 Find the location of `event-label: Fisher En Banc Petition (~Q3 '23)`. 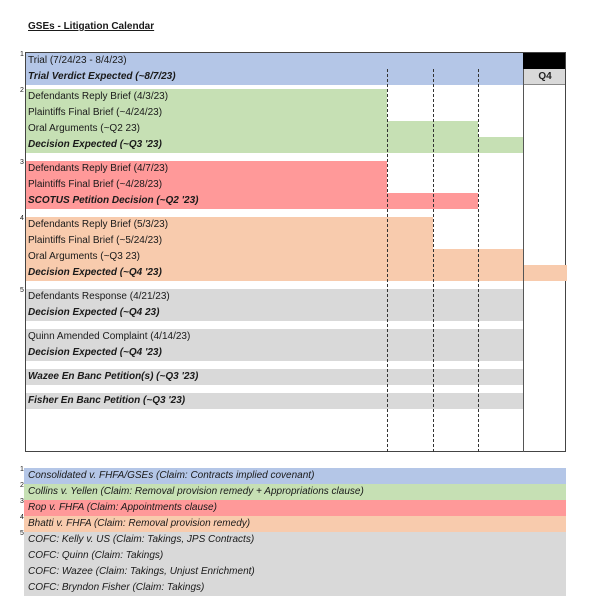

event-label: Fisher En Banc Petition (~Q3 '23) is located at coordinates (107, 400).